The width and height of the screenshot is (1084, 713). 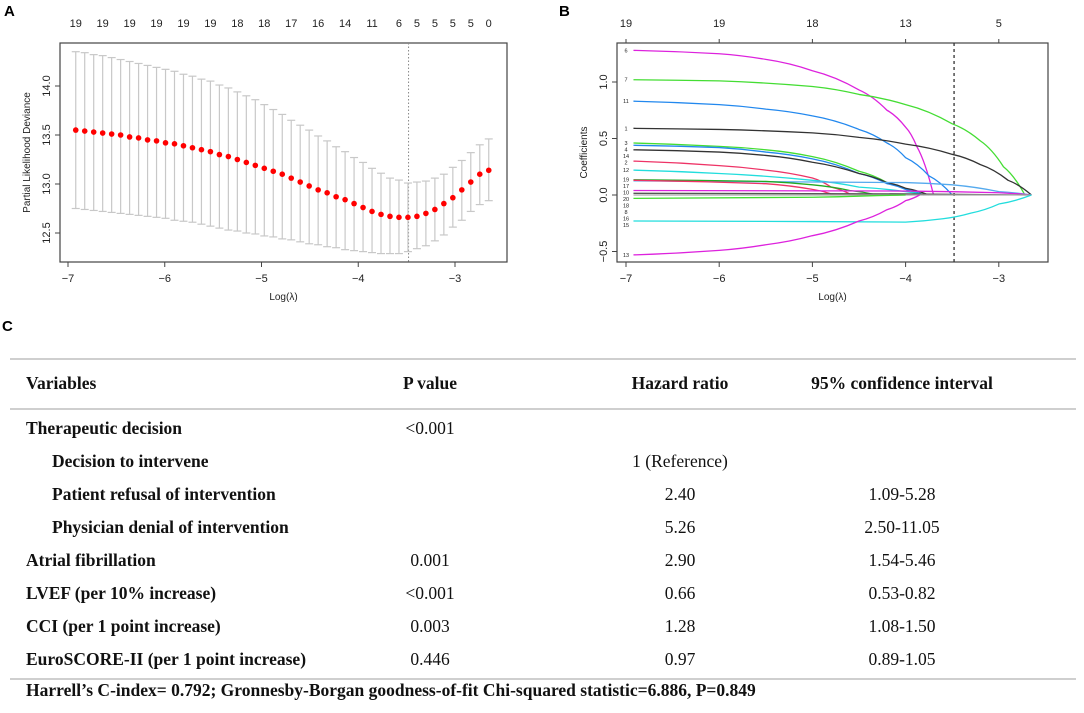 I want to click on table-row: Atrial fibrillation 0.001 2.90 1.54-5.46, so click(x=543, y=560).